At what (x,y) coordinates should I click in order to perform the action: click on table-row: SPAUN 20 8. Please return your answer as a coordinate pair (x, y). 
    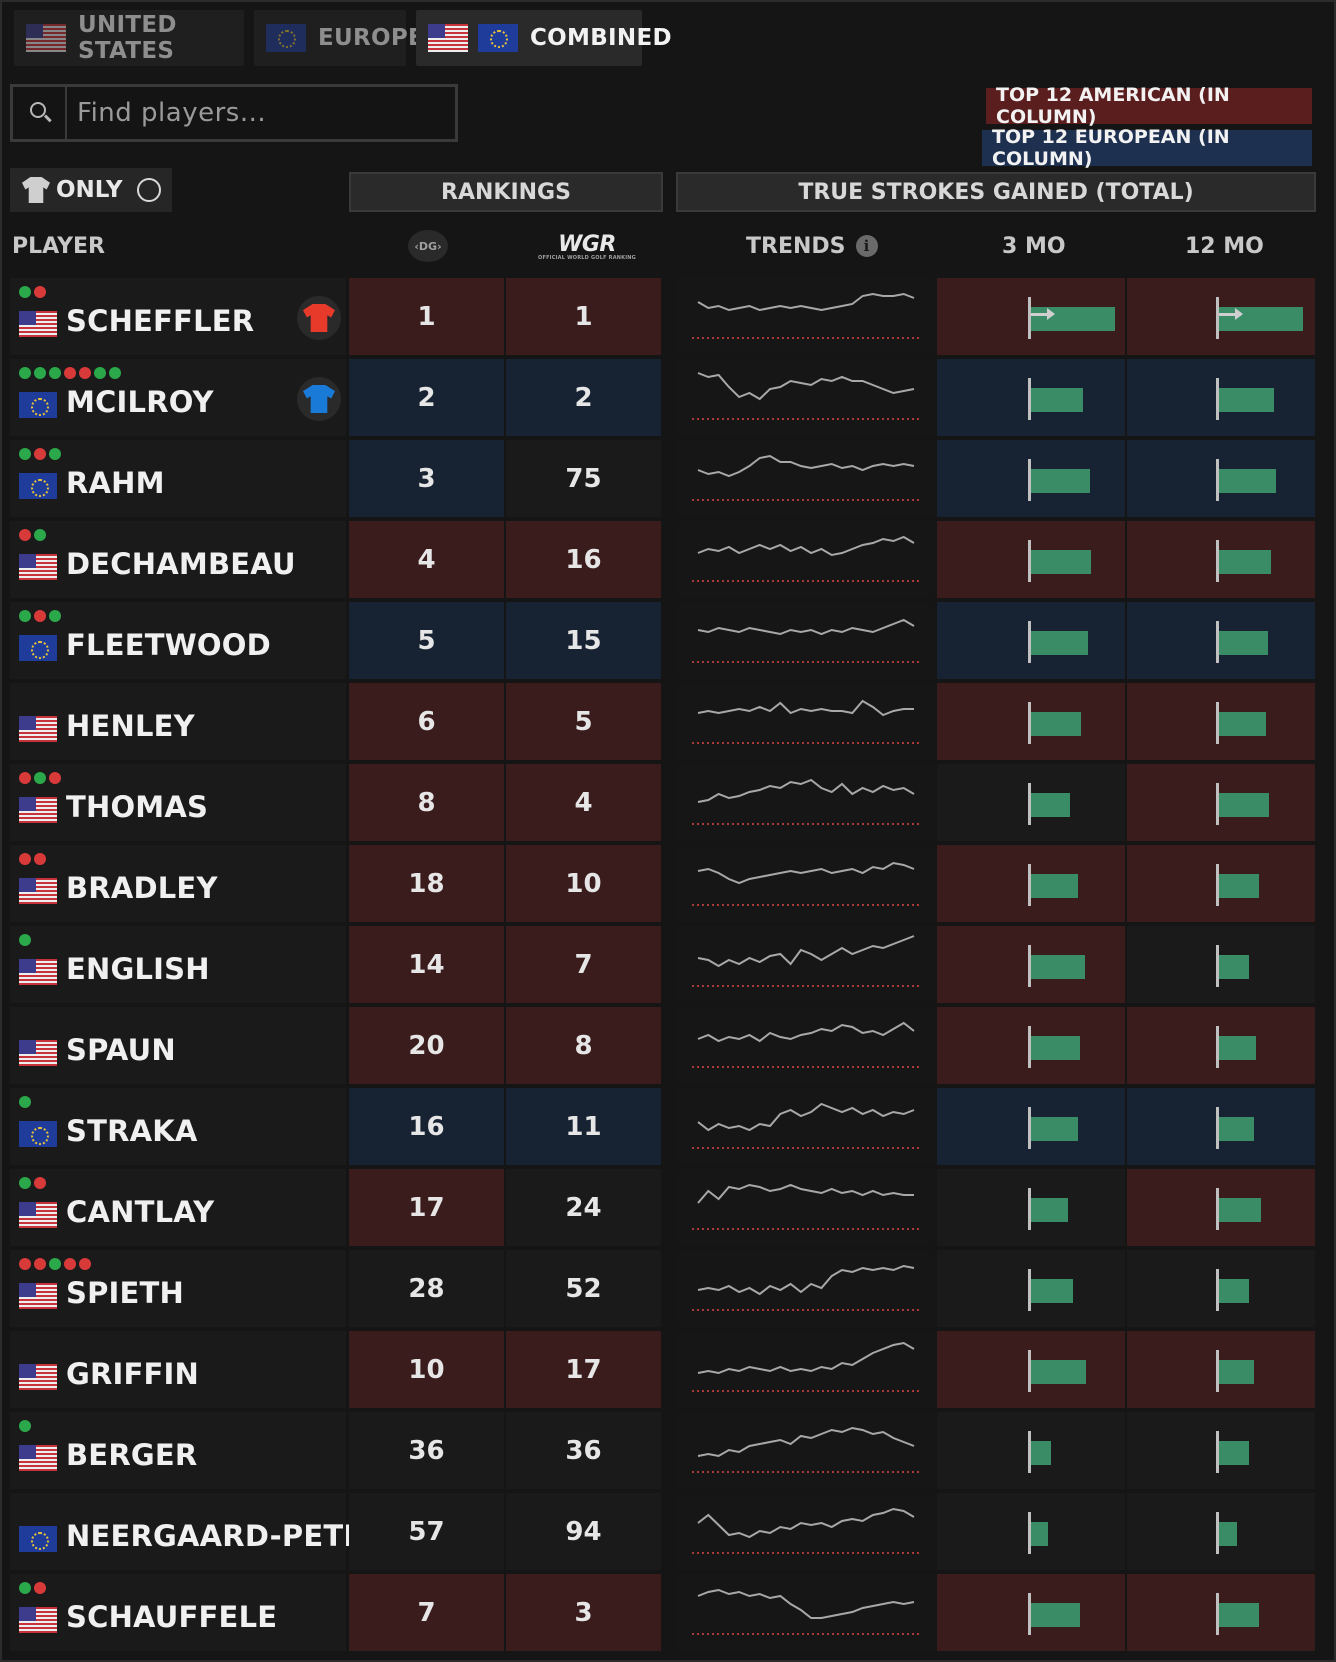
    Looking at the image, I should click on (668, 1047).